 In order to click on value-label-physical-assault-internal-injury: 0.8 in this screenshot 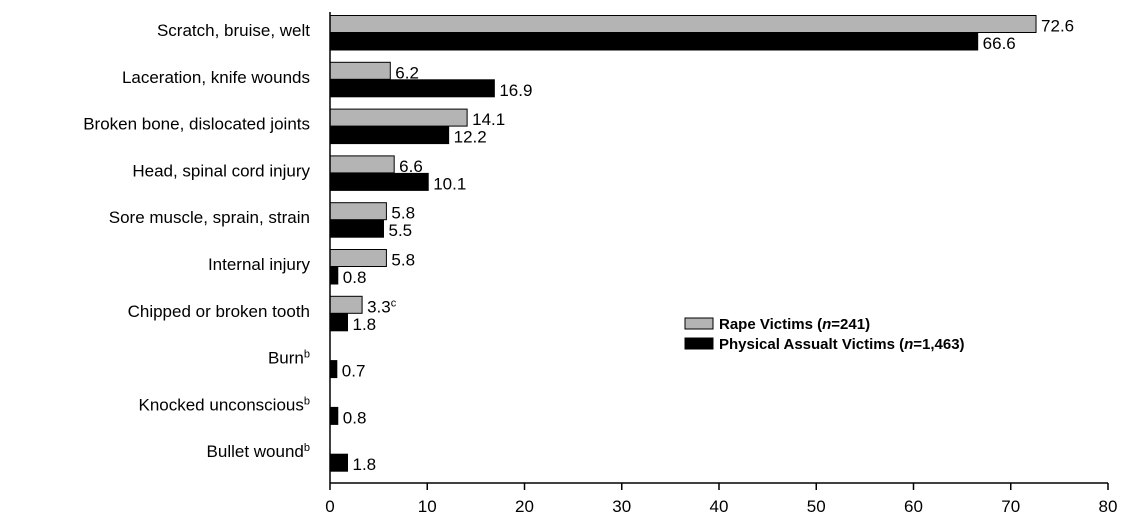, I will do `click(355, 277)`.